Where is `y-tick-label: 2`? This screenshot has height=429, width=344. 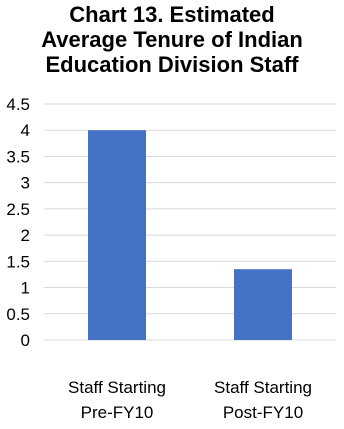
y-tick-label: 2 is located at coordinates (25, 235).